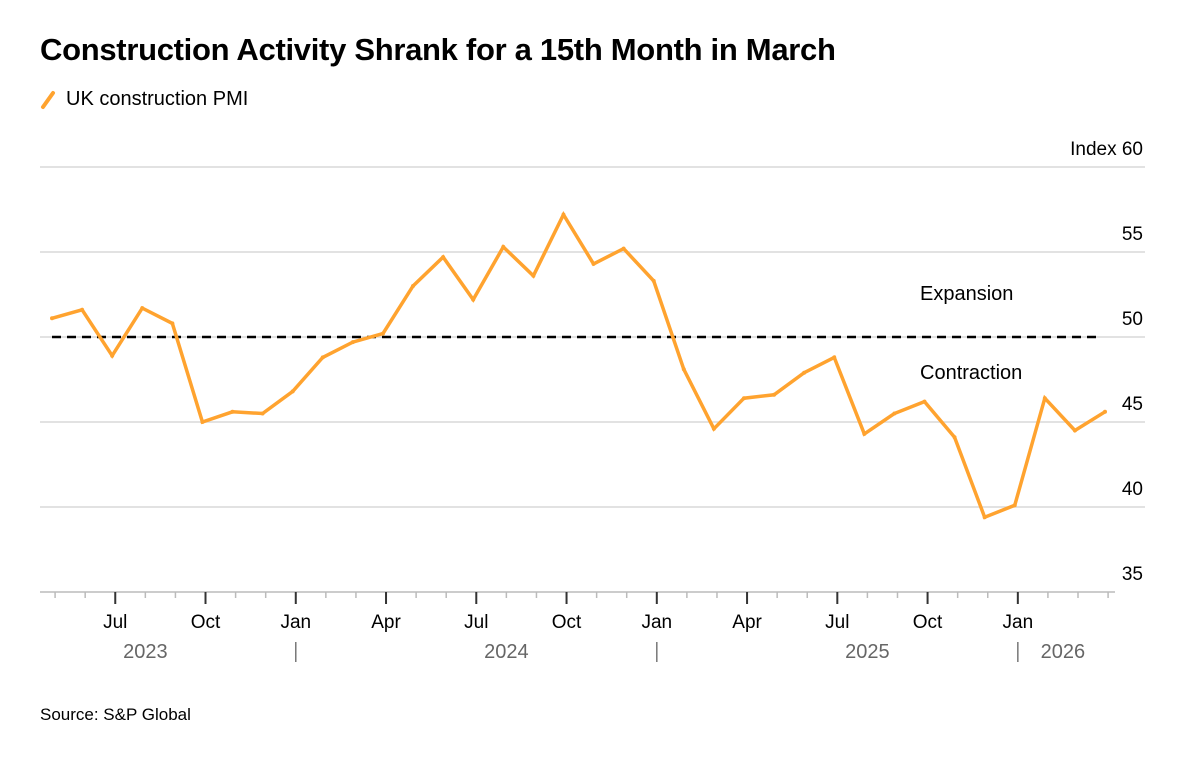 The height and width of the screenshot is (764, 1200). Describe the element at coordinates (1106, 149) in the screenshot. I see `y-tick-label: Index 60` at that location.